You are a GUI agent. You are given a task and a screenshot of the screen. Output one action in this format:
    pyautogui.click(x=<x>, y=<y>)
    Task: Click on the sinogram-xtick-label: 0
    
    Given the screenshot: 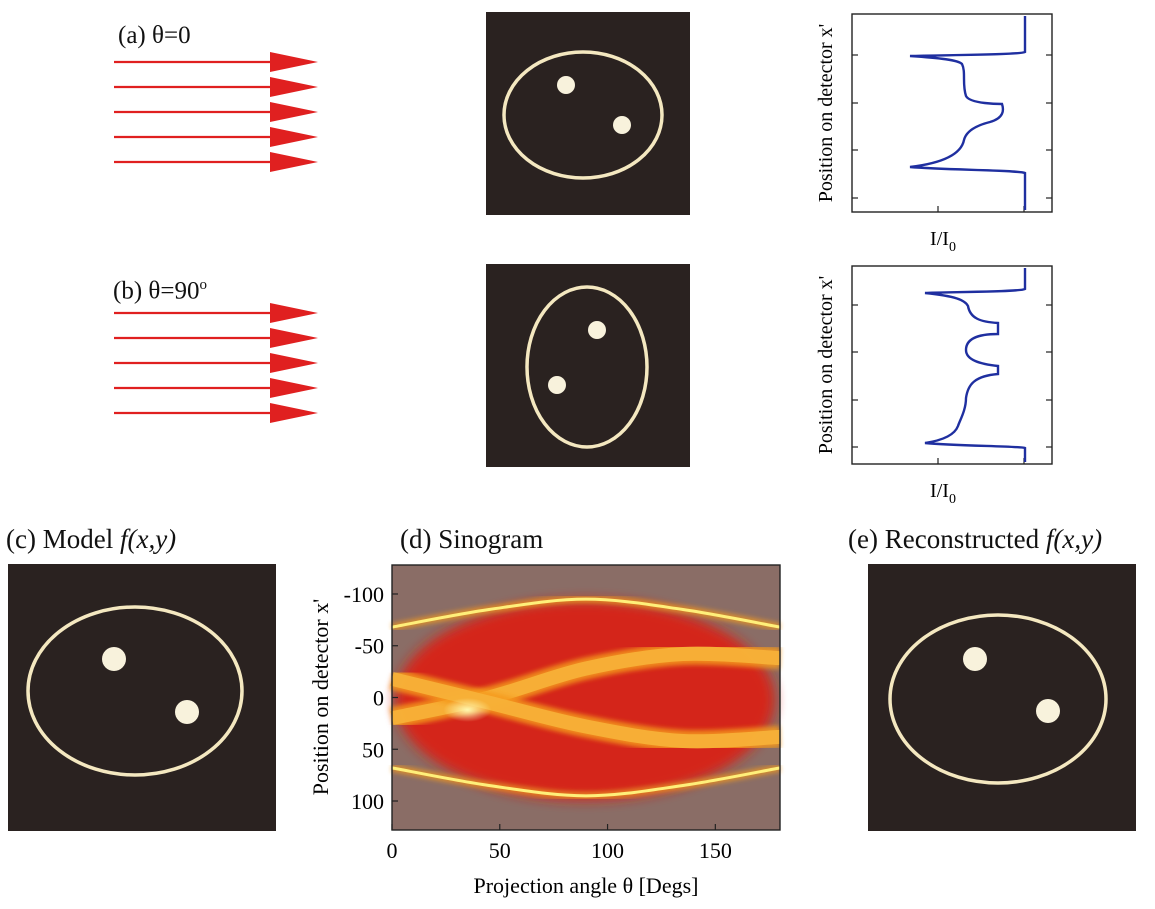 What is the action you would take?
    pyautogui.click(x=392, y=850)
    